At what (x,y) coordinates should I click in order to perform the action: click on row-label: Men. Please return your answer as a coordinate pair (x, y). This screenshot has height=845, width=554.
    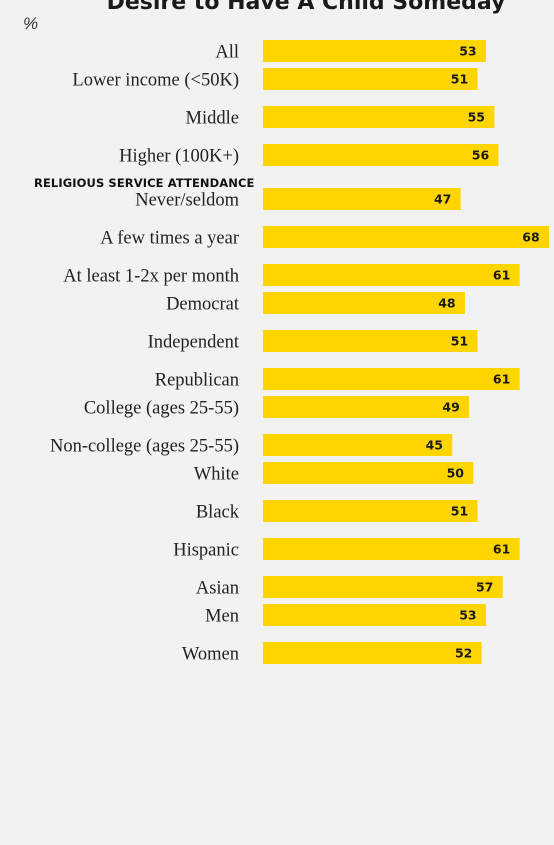
    Looking at the image, I should click on (222, 617).